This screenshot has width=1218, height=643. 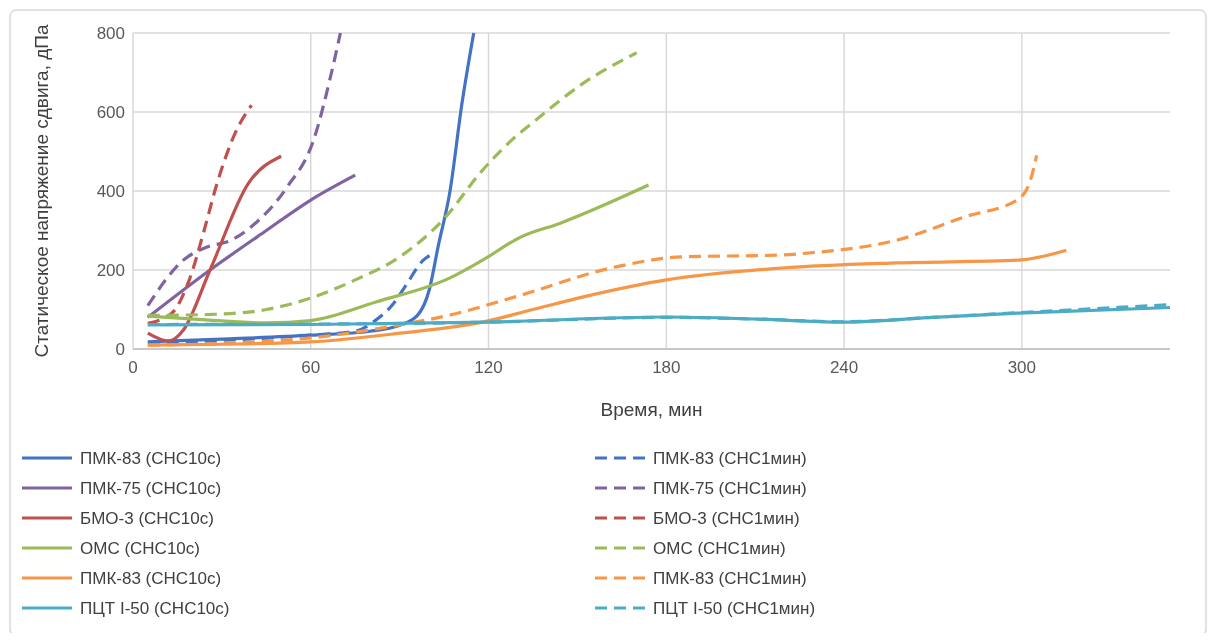 I want to click on legend-label: ПМК-75 (СНС10с), so click(x=151, y=488).